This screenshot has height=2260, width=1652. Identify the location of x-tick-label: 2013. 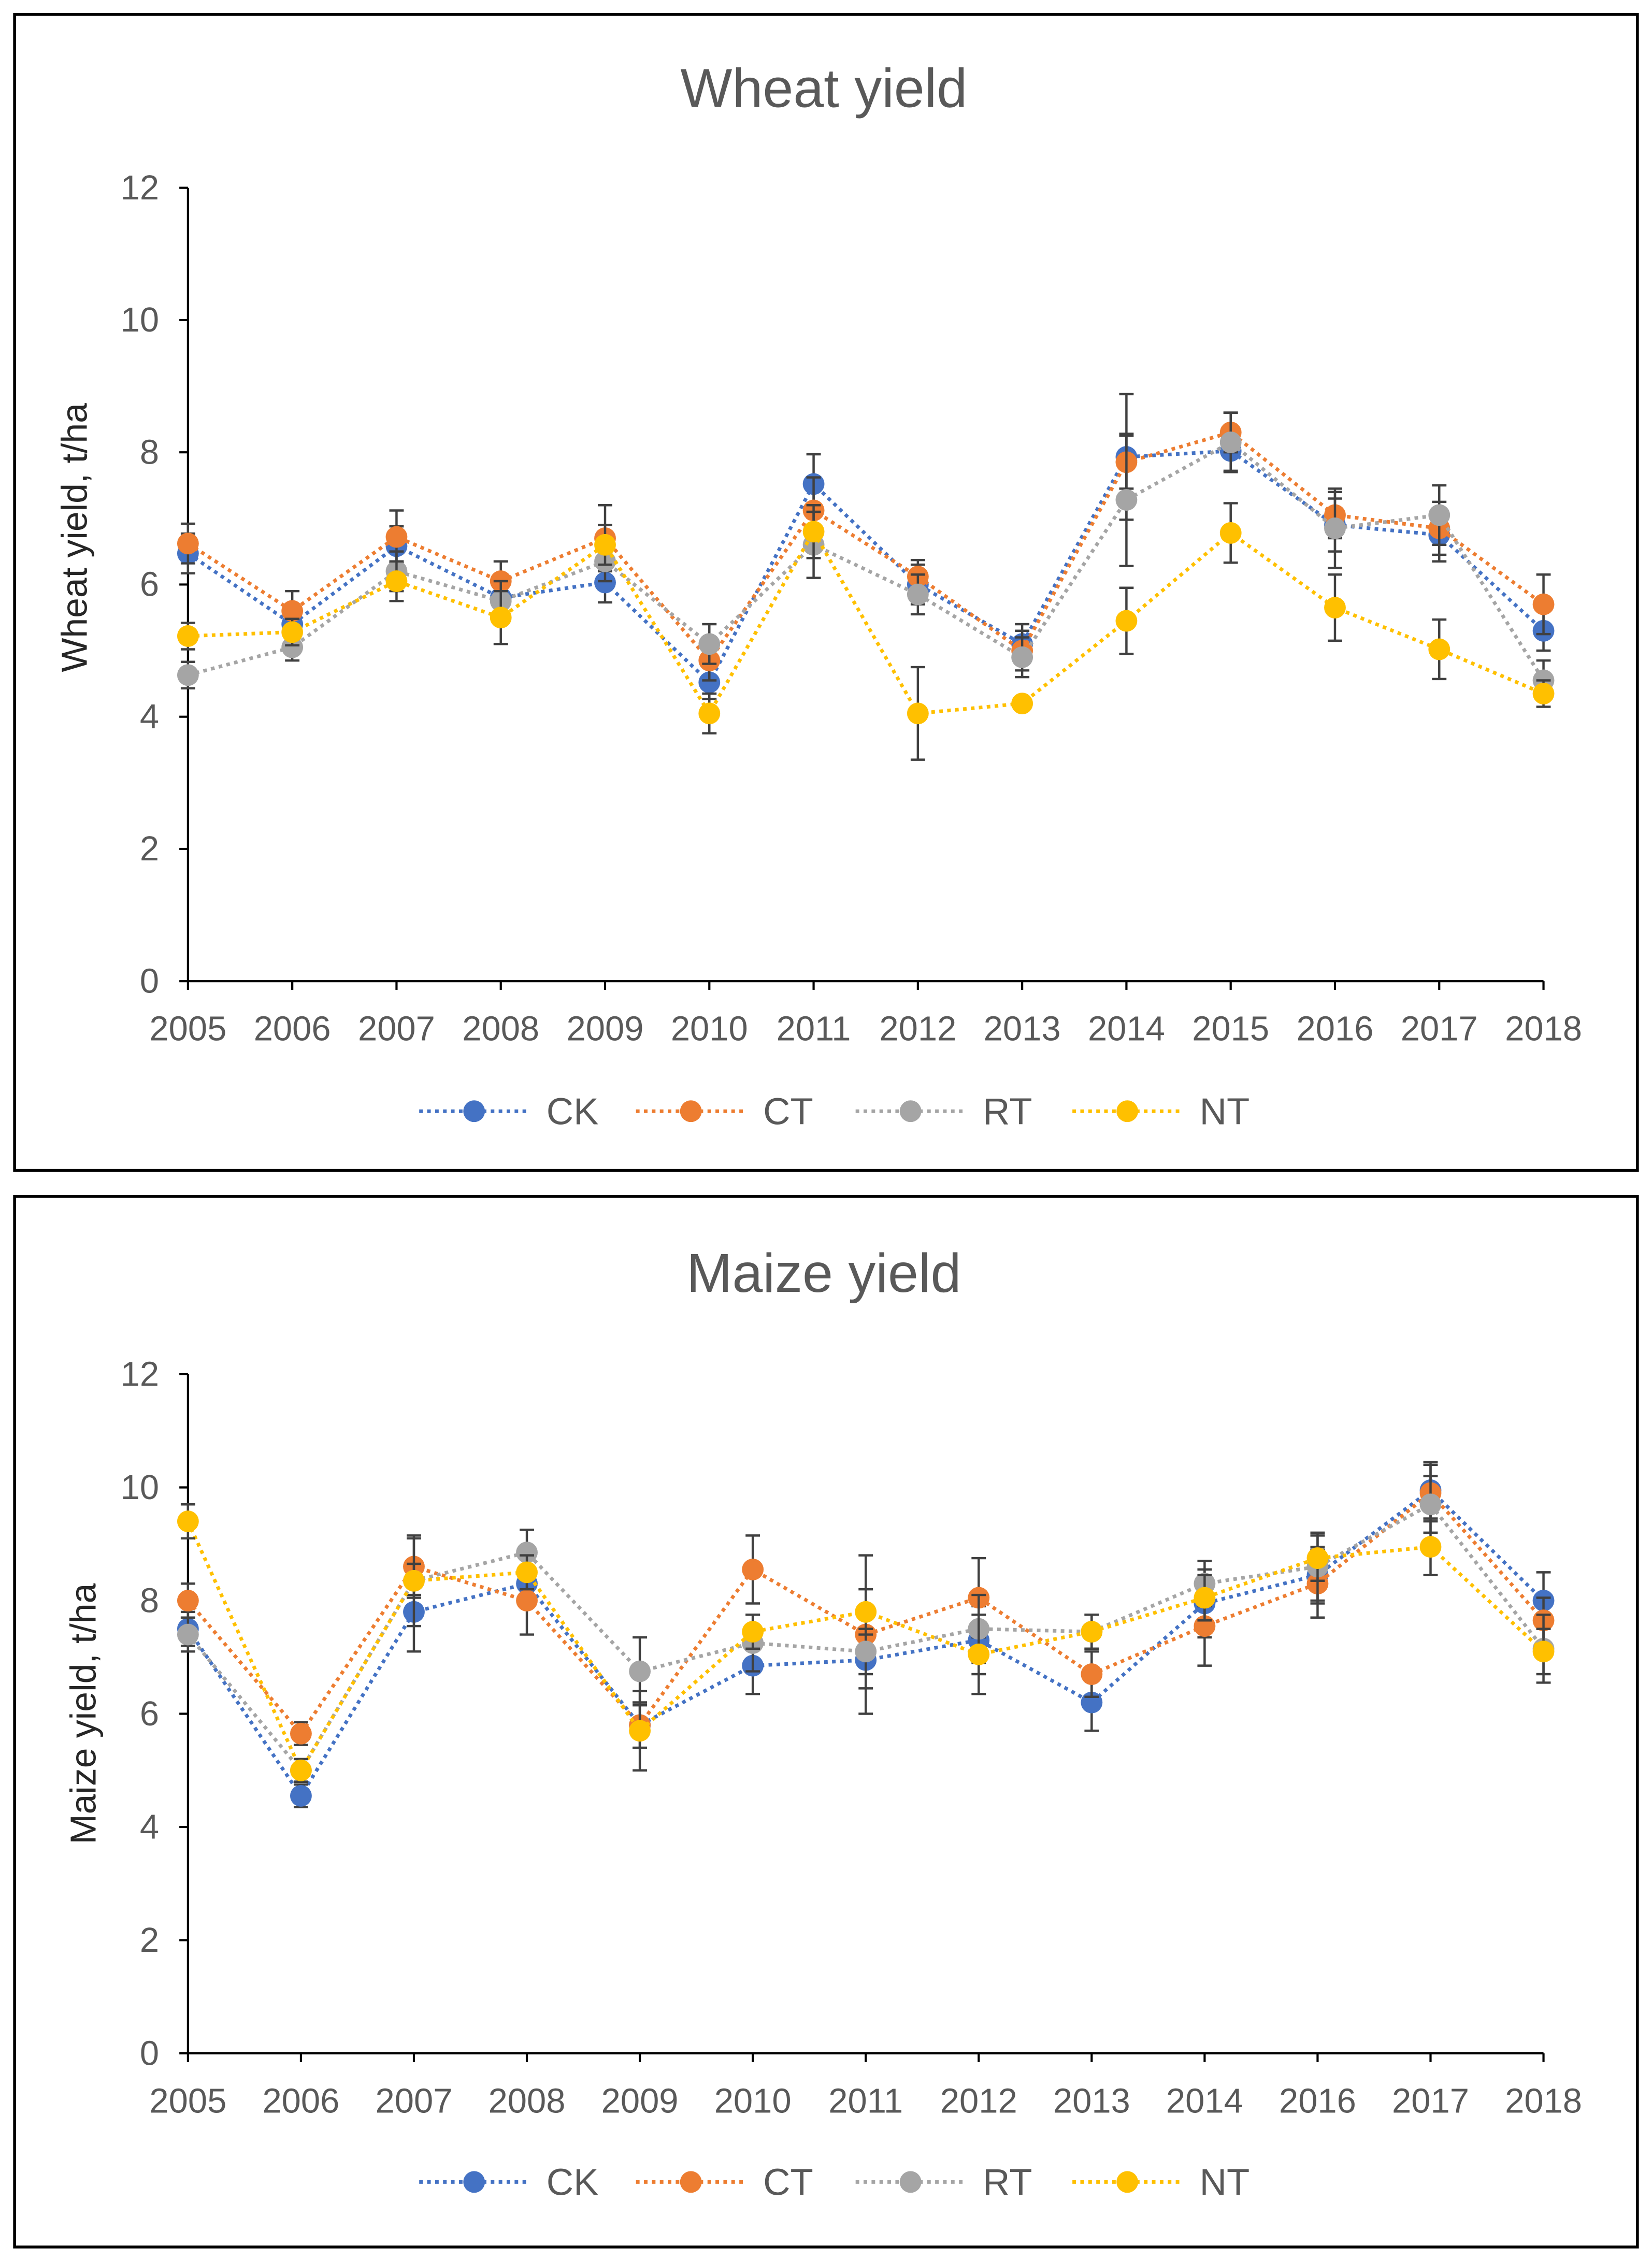
(1092, 2100).